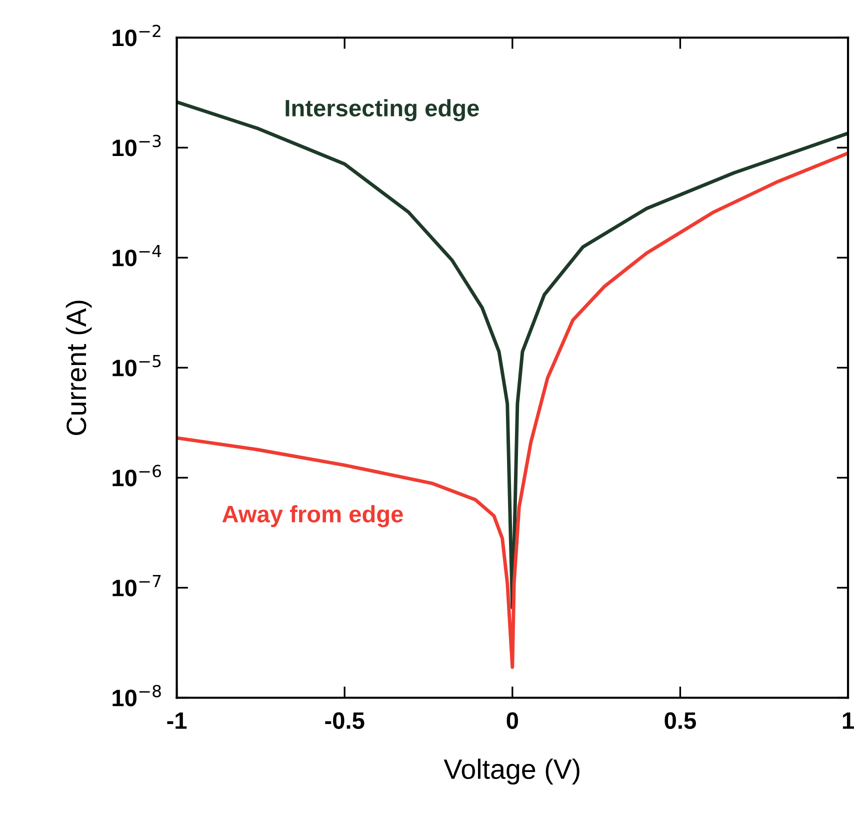 Image resolution: width=854 pixels, height=818 pixels. I want to click on x-tick-label: 0.5, so click(680, 720).